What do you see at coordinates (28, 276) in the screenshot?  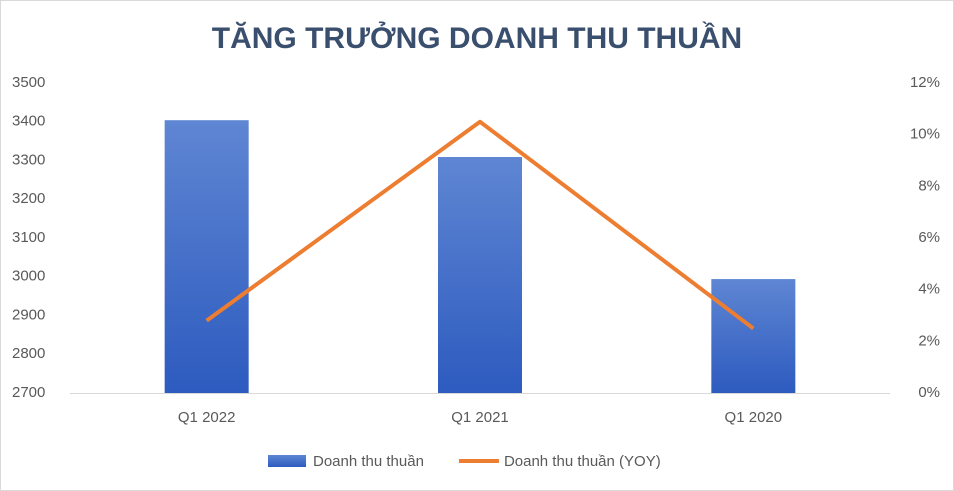 I see `y-tick-label: 3000` at bounding box center [28, 276].